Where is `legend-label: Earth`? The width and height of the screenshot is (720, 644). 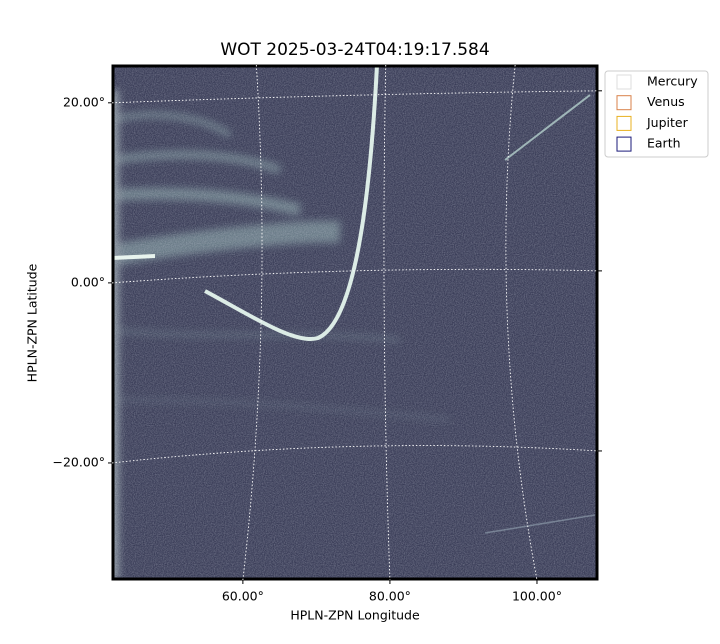
legend-label: Earth is located at coordinates (664, 143).